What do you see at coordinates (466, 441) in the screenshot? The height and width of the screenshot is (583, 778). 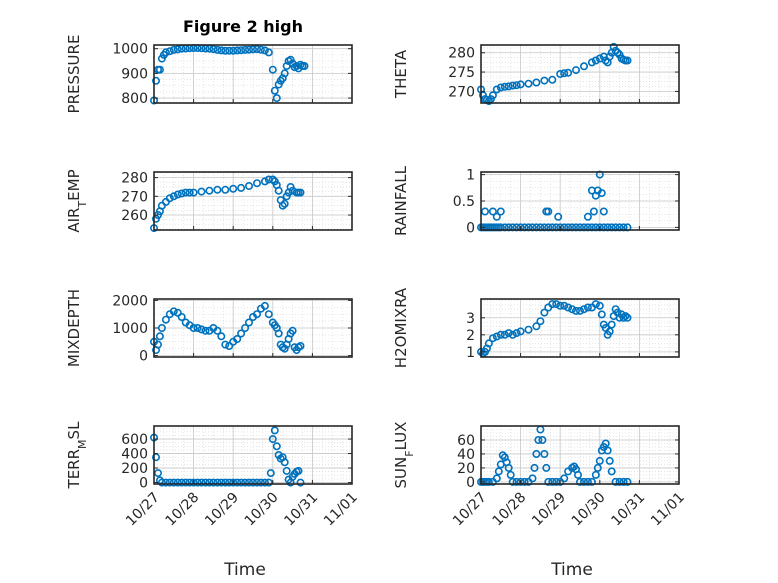 I see `y-tick-label: 60` at bounding box center [466, 441].